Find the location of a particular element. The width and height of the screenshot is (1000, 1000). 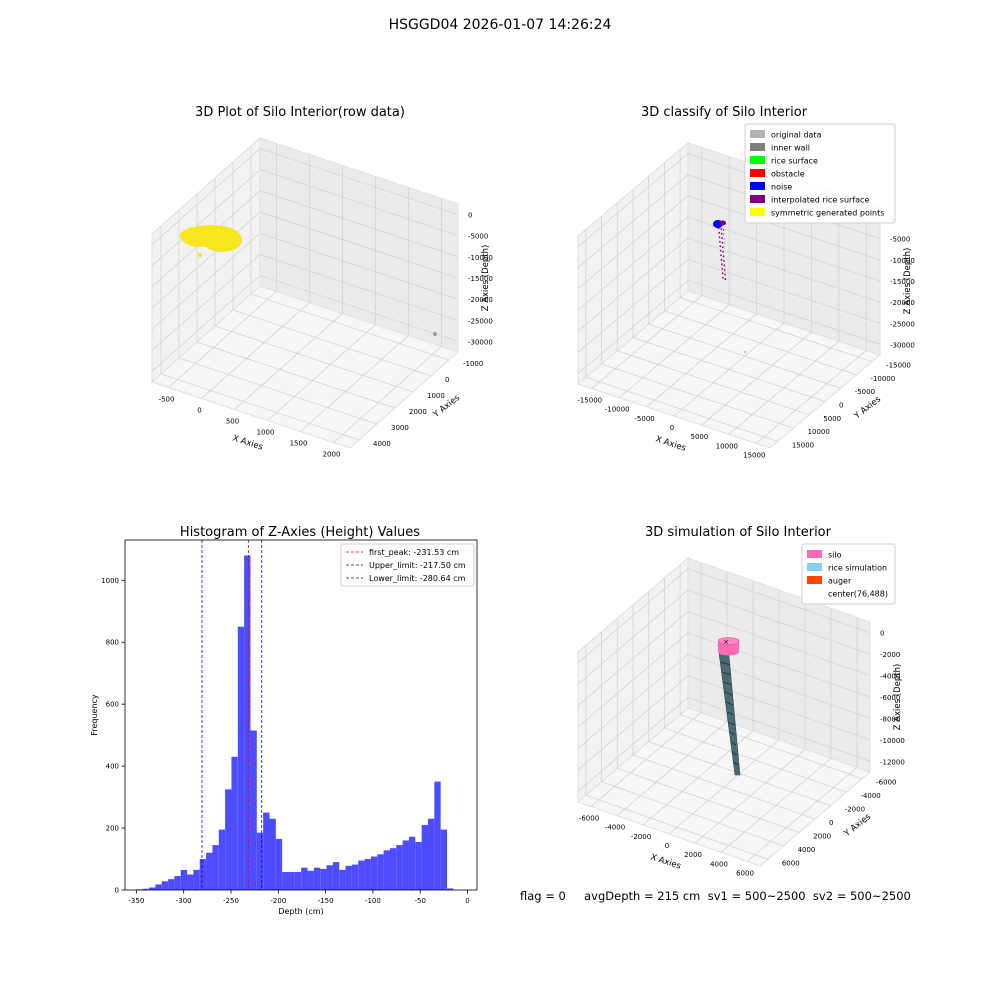

z-axis-label: Z Axies (Depth) is located at coordinates (486, 278).